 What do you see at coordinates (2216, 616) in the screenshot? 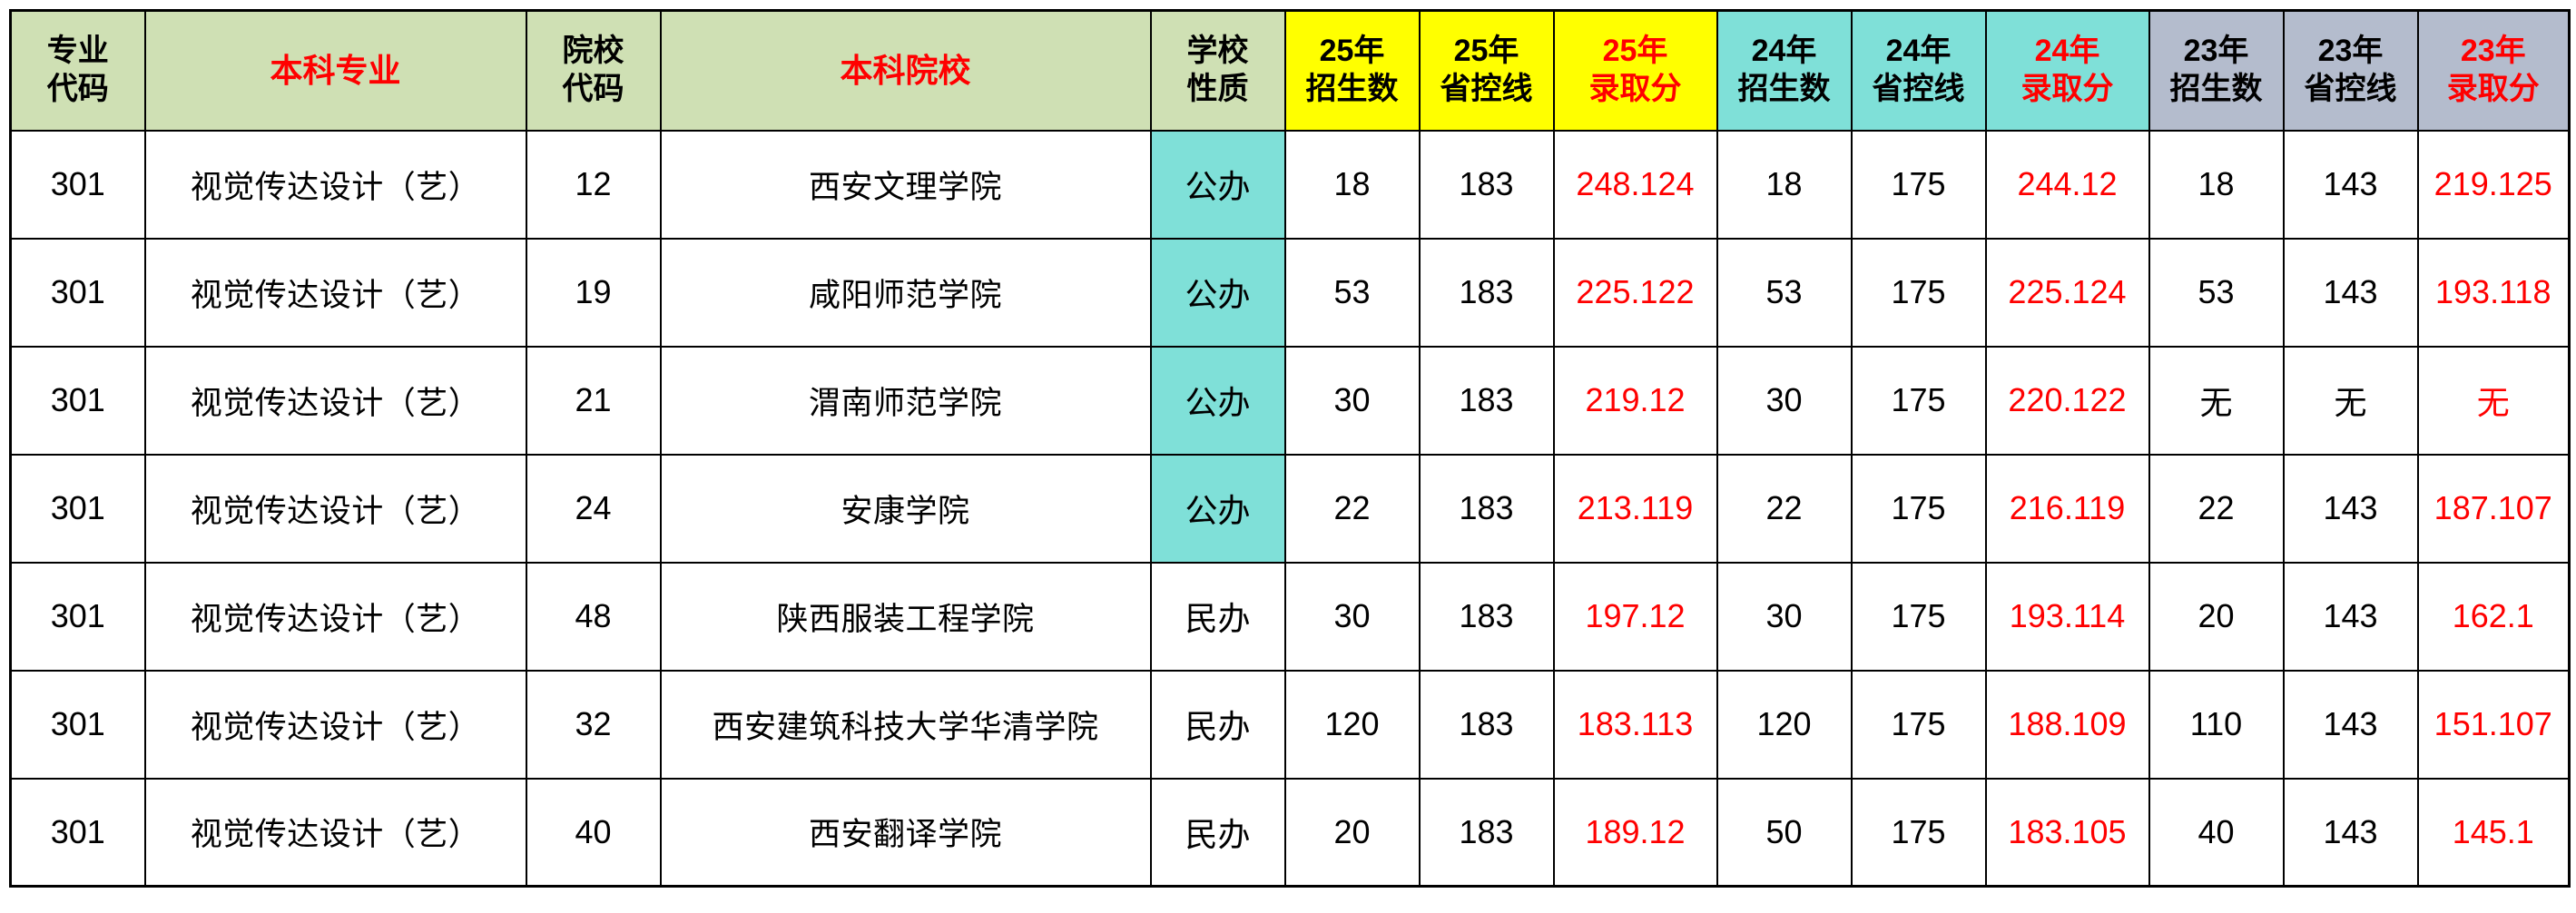
I see `cell-y23_plan: 20` at bounding box center [2216, 616].